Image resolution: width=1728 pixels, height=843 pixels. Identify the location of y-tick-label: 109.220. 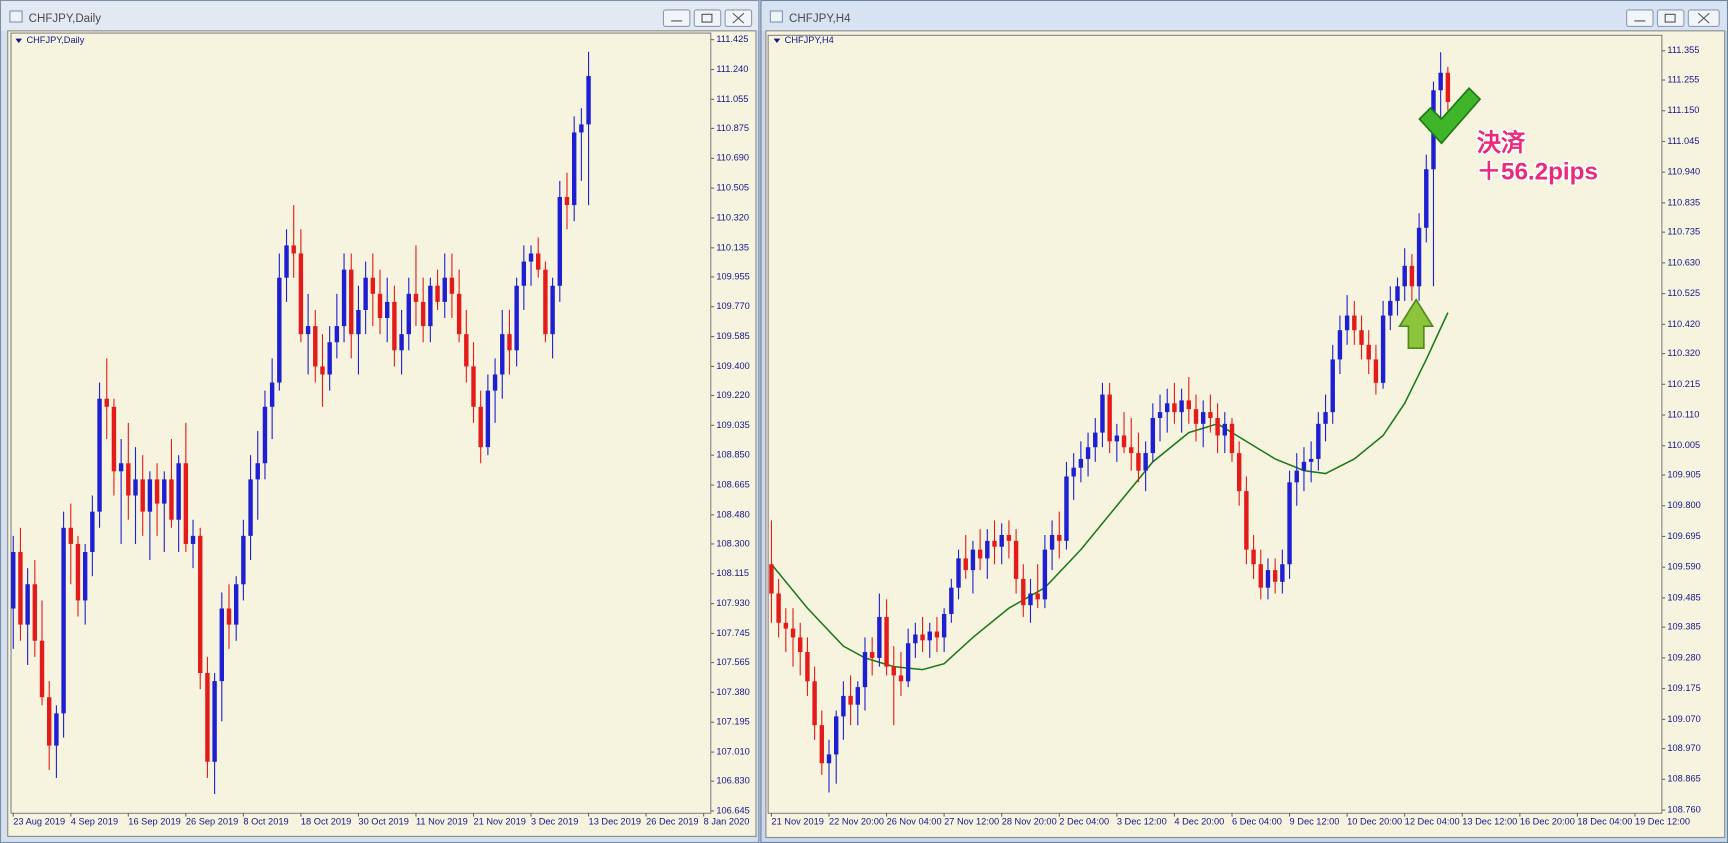
(732, 395).